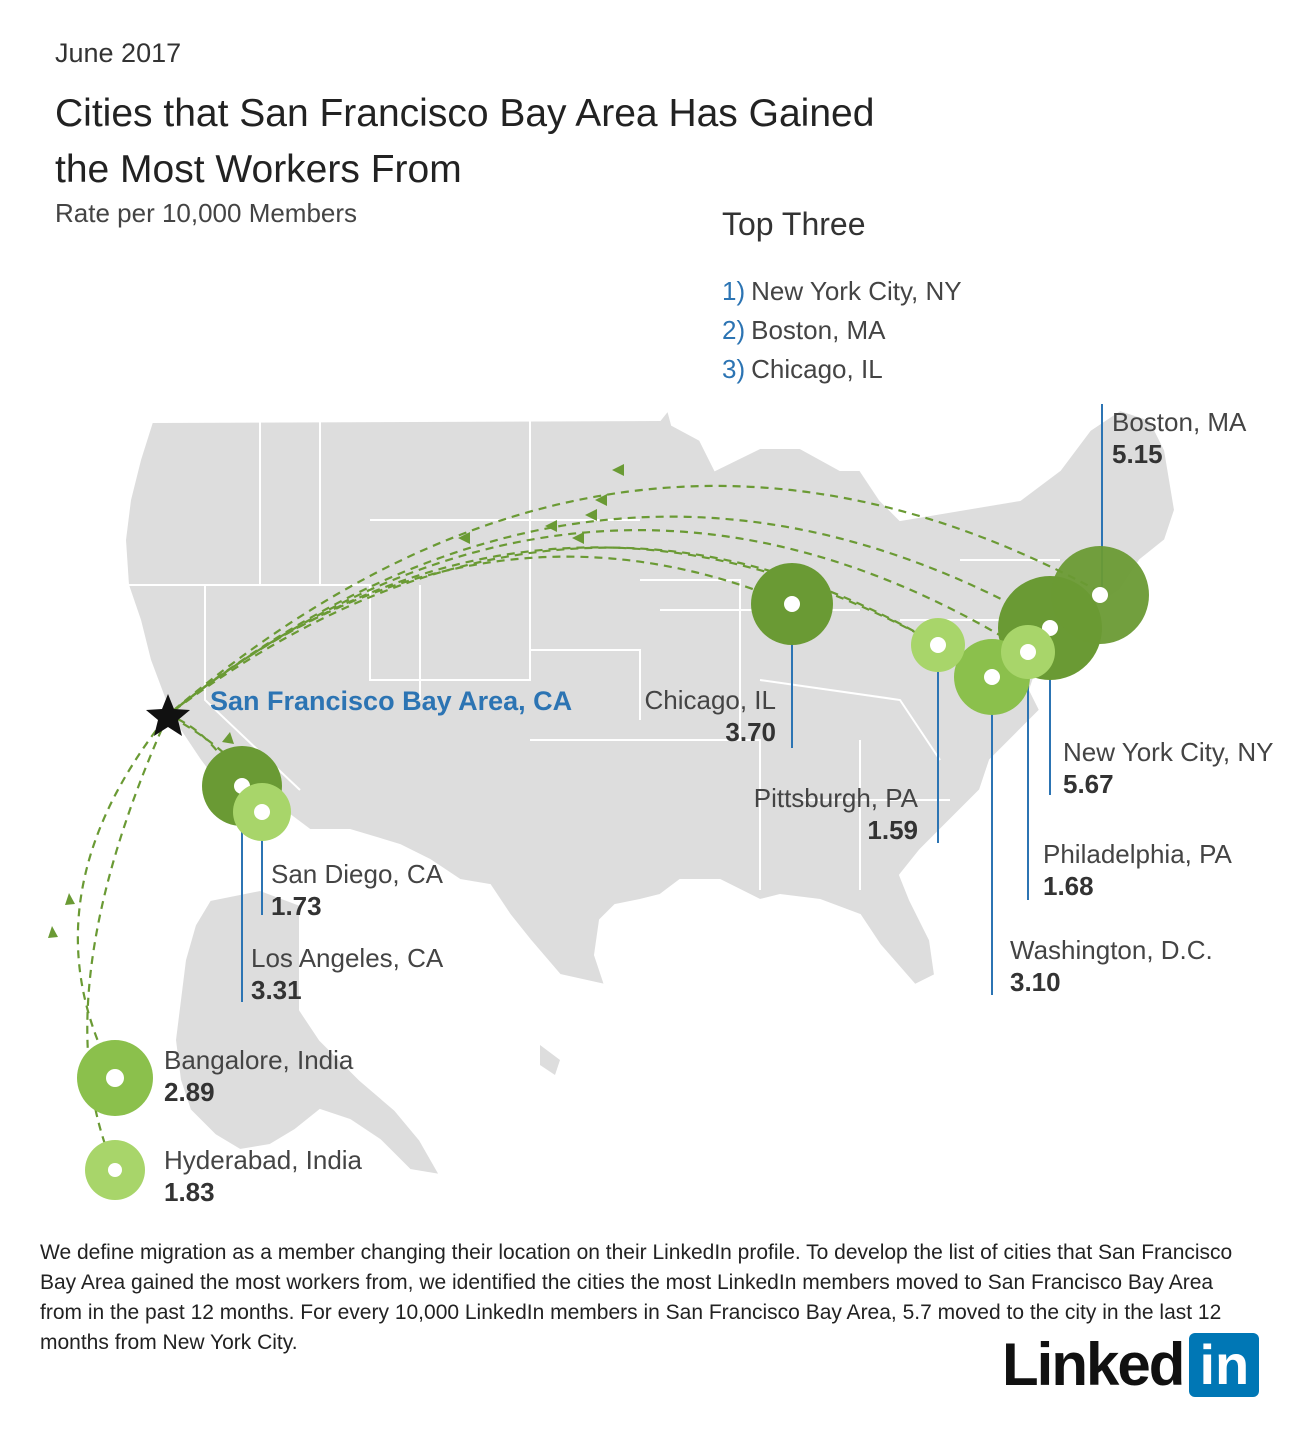 The image size is (1300, 1430). Describe the element at coordinates (550, 1060) in the screenshot. I see `hawaii-landmass` at that location.